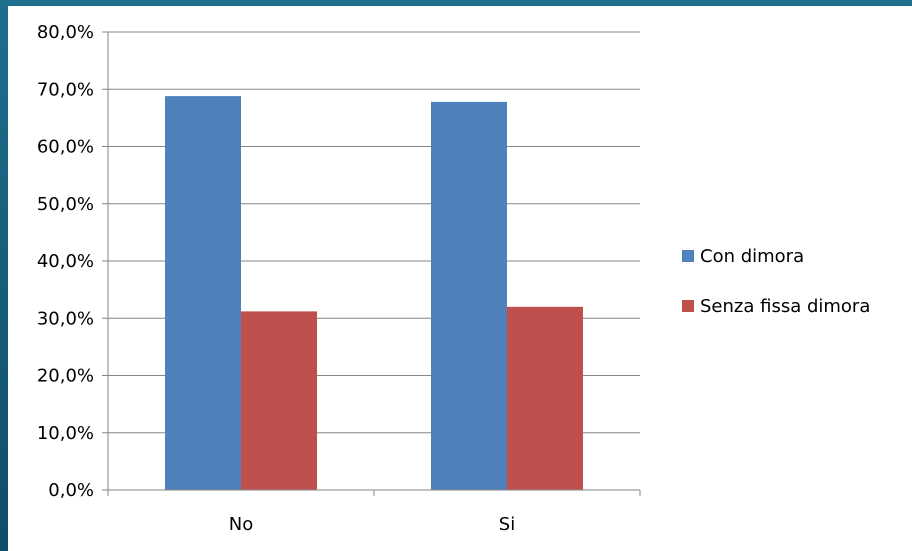 Image resolution: width=912 pixels, height=551 pixels. I want to click on x-category-label: Si, so click(507, 524).